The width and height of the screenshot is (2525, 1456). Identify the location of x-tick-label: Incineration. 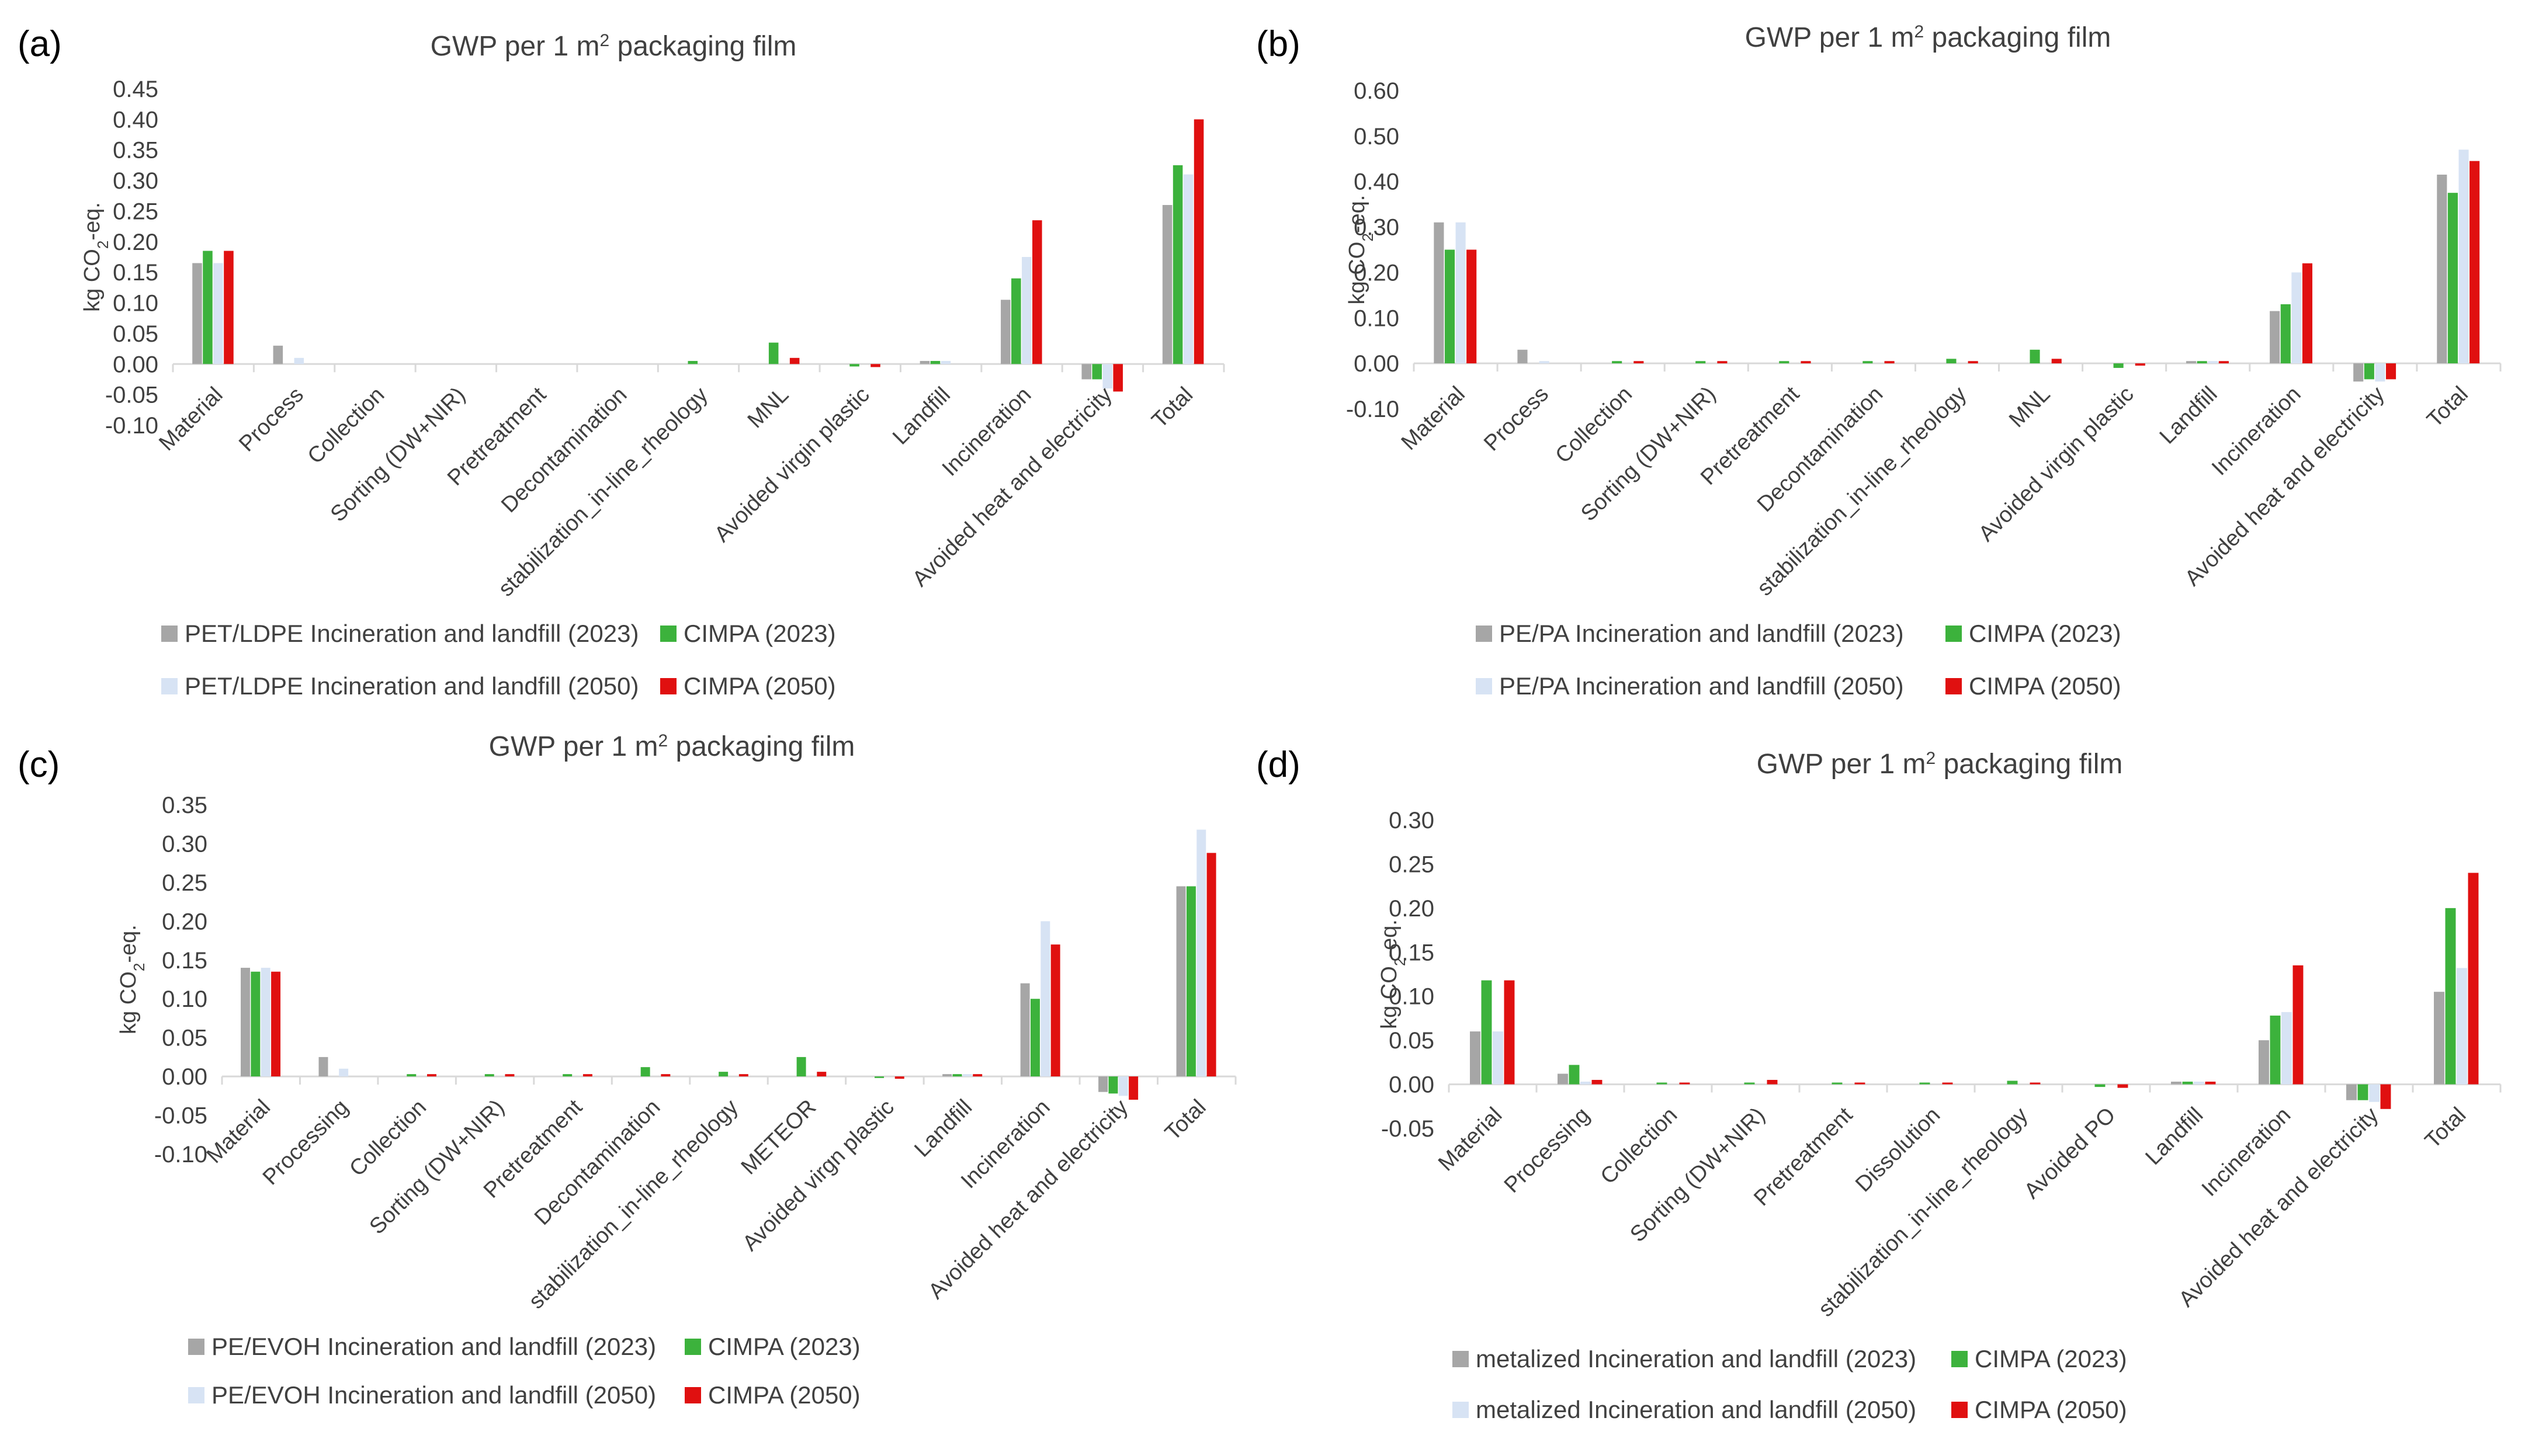
(2246, 1152).